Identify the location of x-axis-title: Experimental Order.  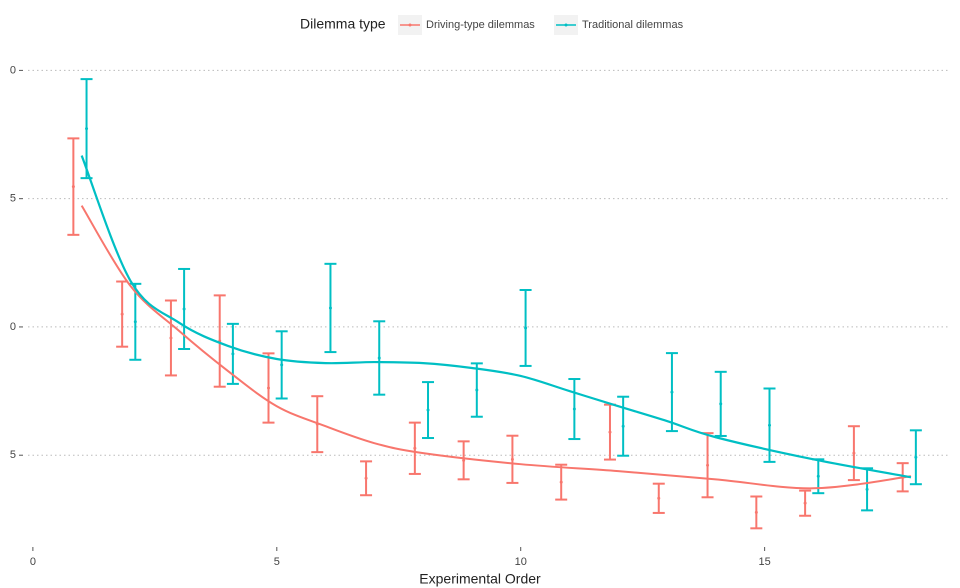
(480, 579).